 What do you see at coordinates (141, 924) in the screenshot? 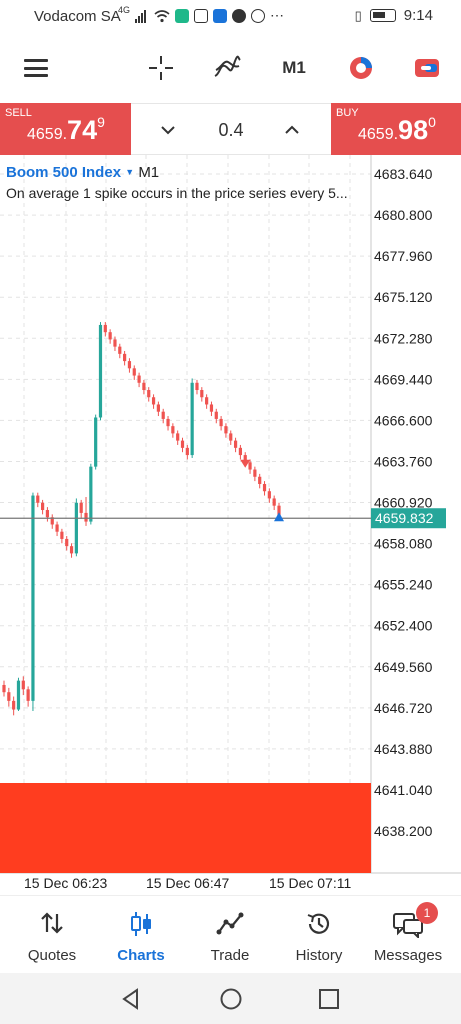
I see `charts-icon` at bounding box center [141, 924].